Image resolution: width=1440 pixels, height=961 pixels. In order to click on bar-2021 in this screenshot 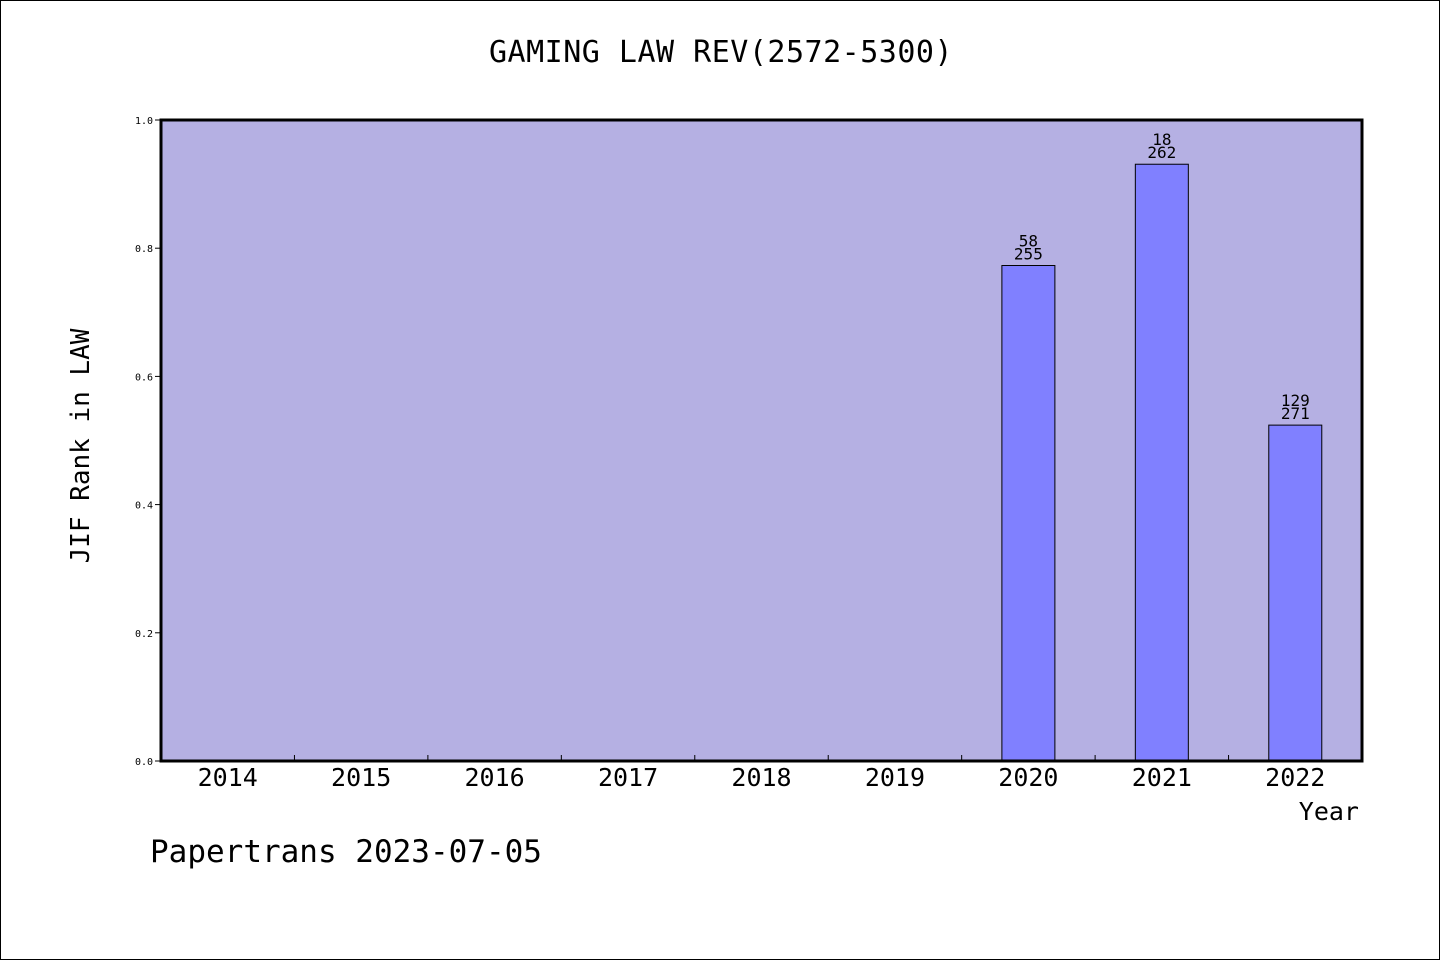, I will do `click(1161, 462)`.